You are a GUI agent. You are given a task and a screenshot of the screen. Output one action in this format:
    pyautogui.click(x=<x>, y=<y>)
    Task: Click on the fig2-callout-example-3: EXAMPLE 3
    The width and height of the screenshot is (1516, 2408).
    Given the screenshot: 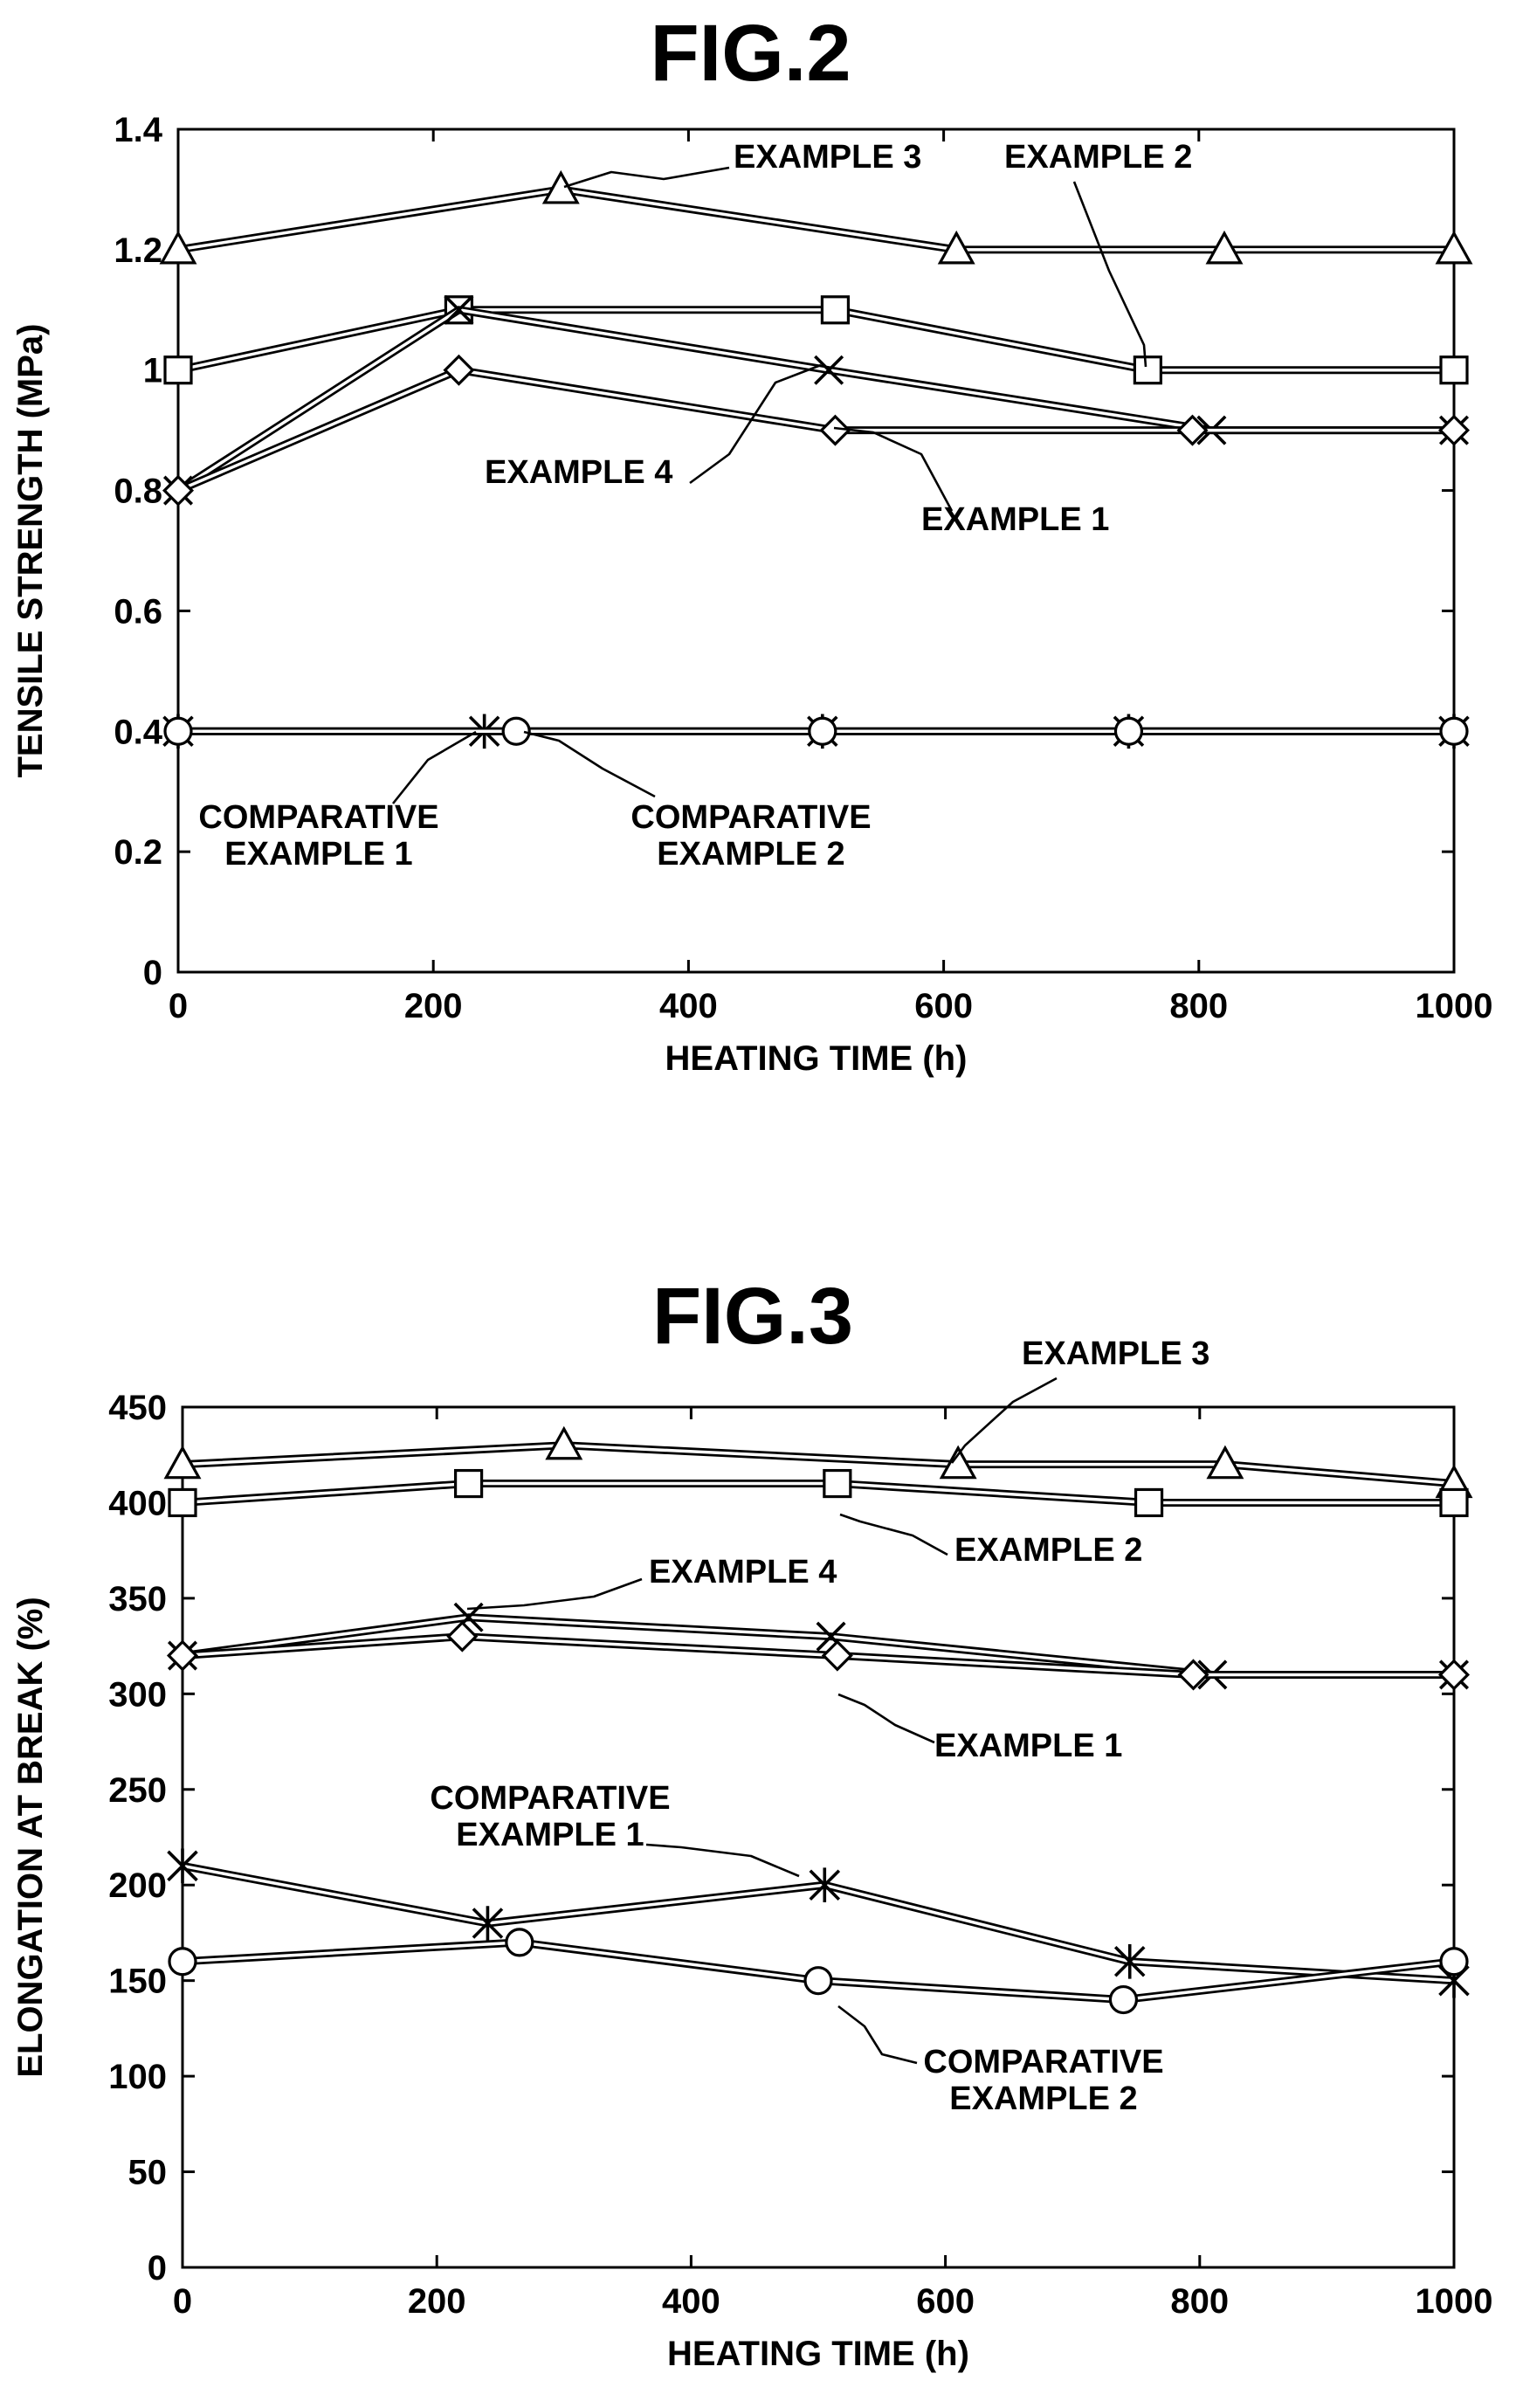 What is the action you would take?
    pyautogui.click(x=742, y=163)
    